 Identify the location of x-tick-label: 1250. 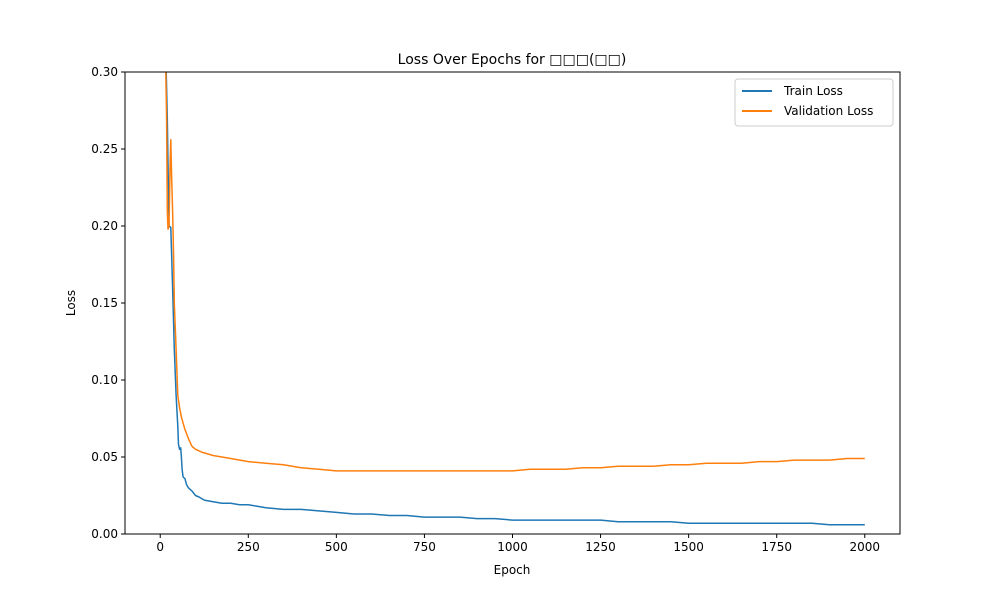
(600, 547).